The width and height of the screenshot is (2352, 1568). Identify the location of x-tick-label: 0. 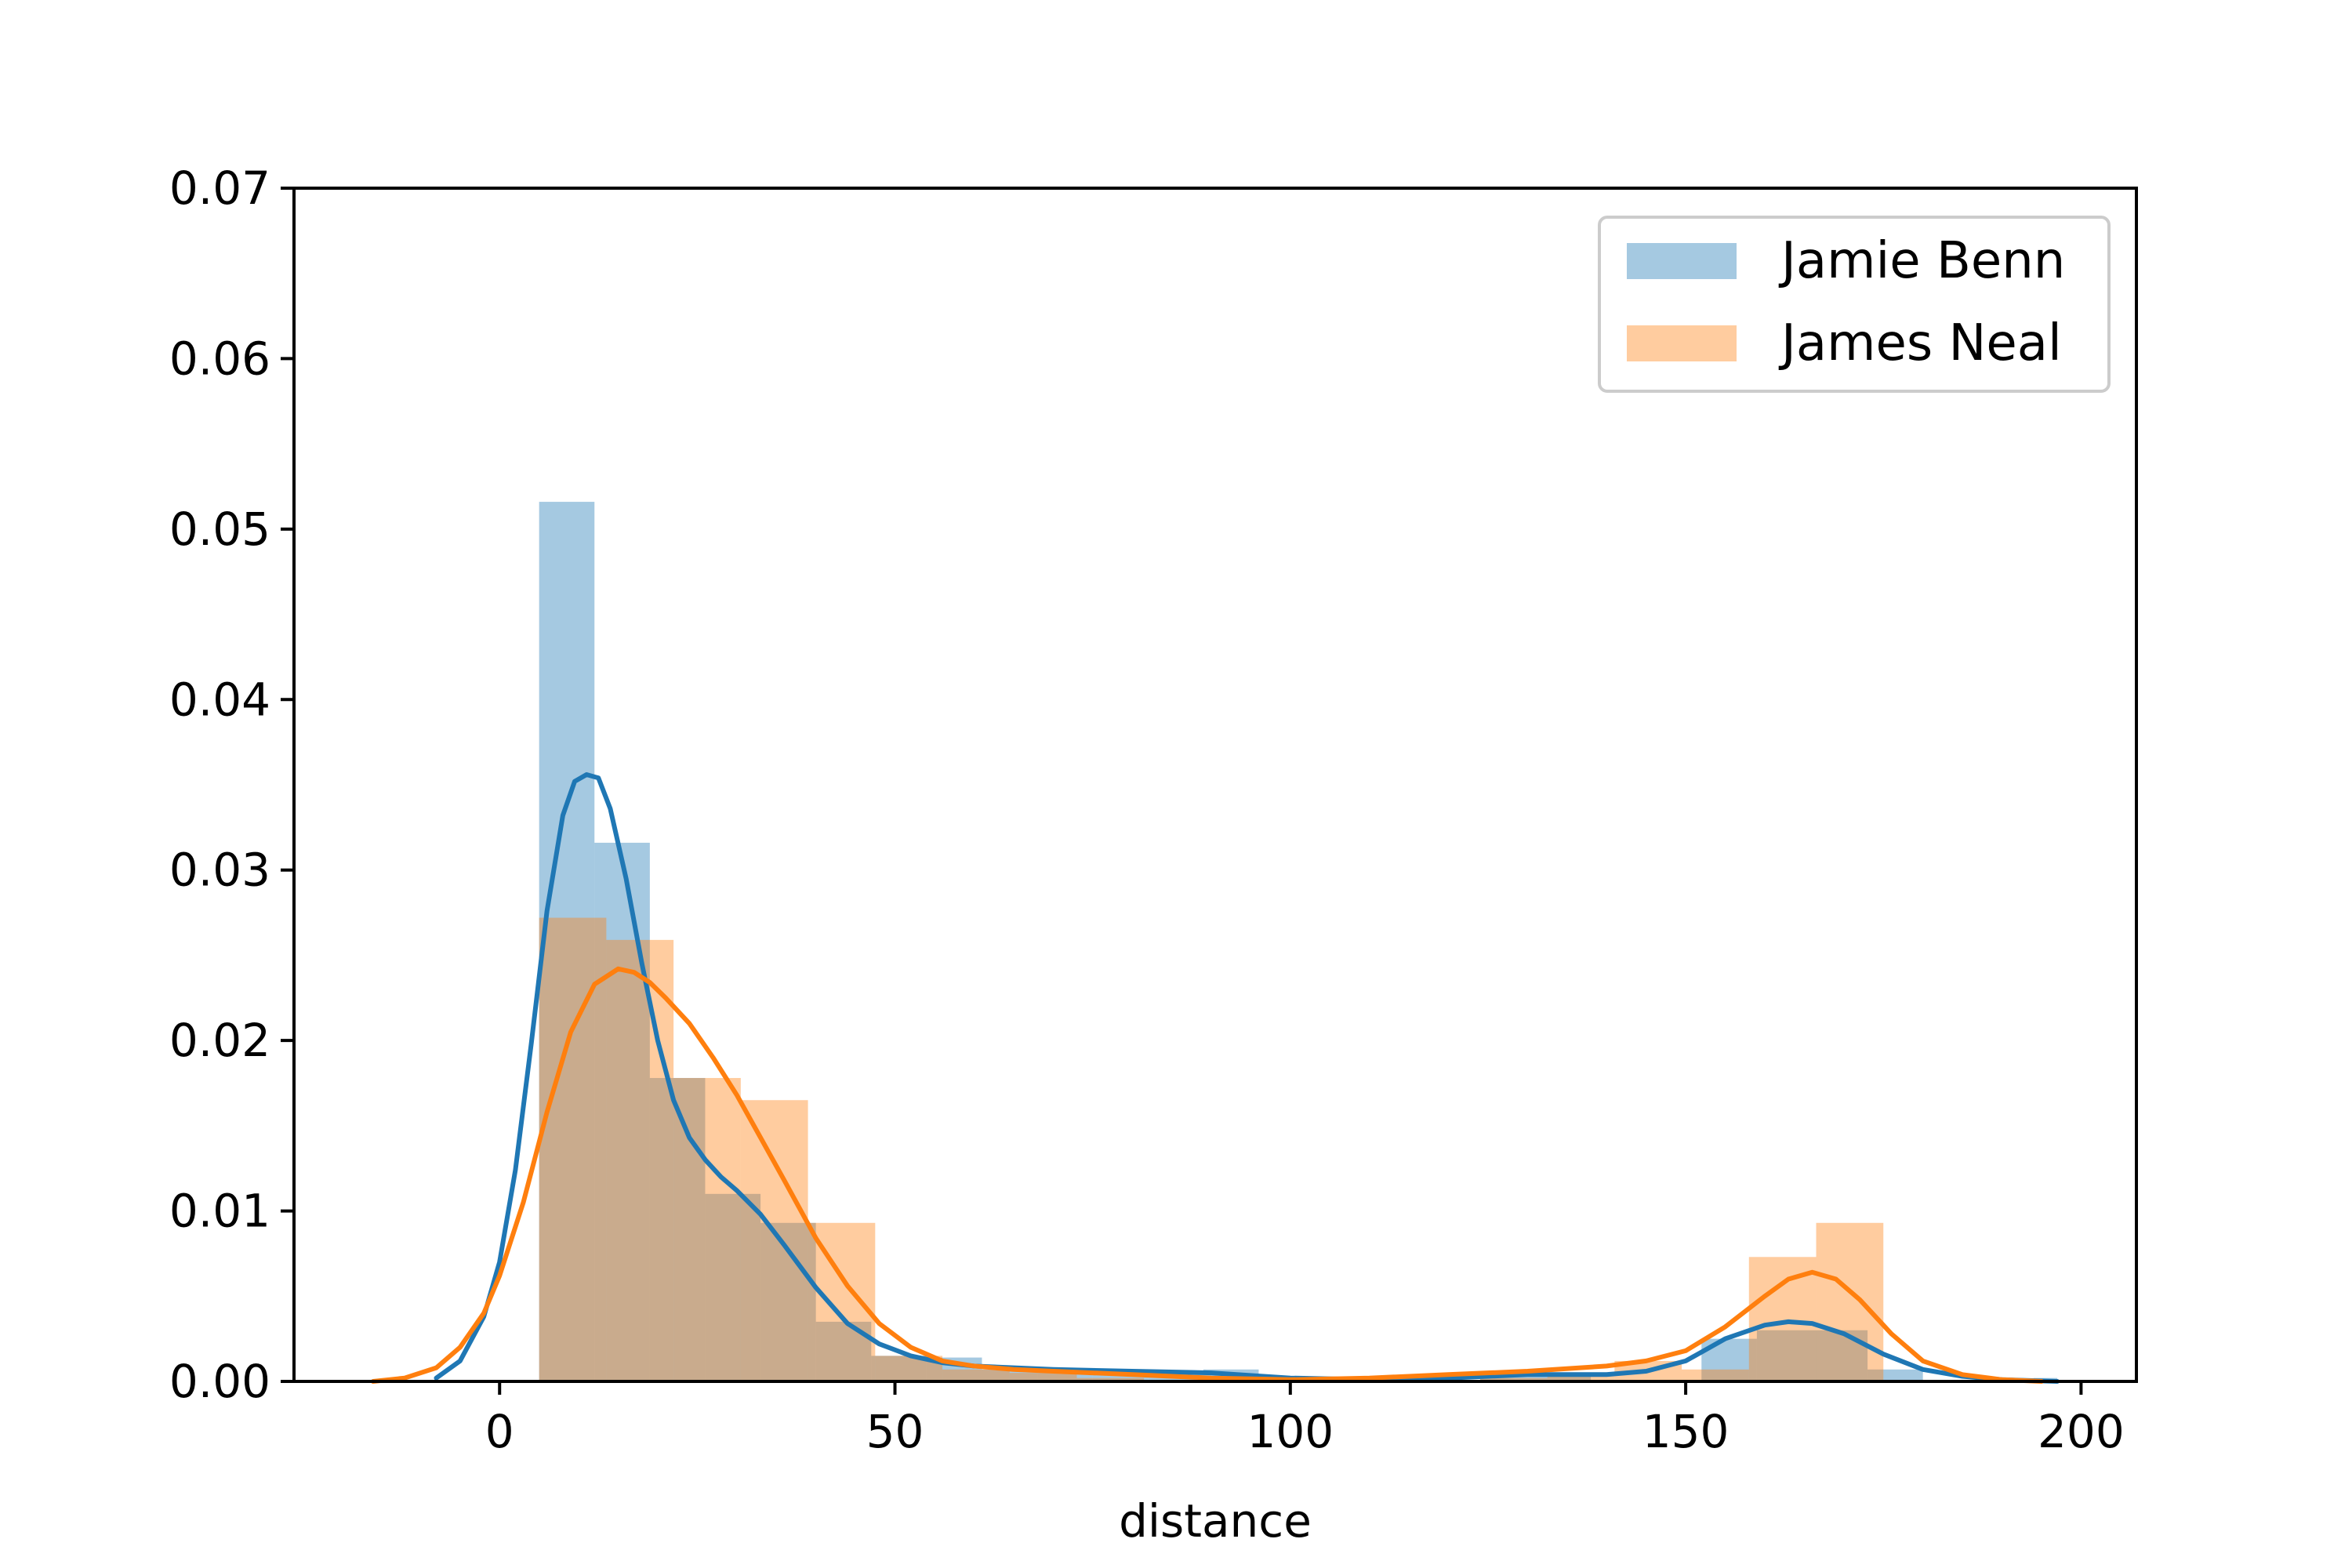
(500, 1431).